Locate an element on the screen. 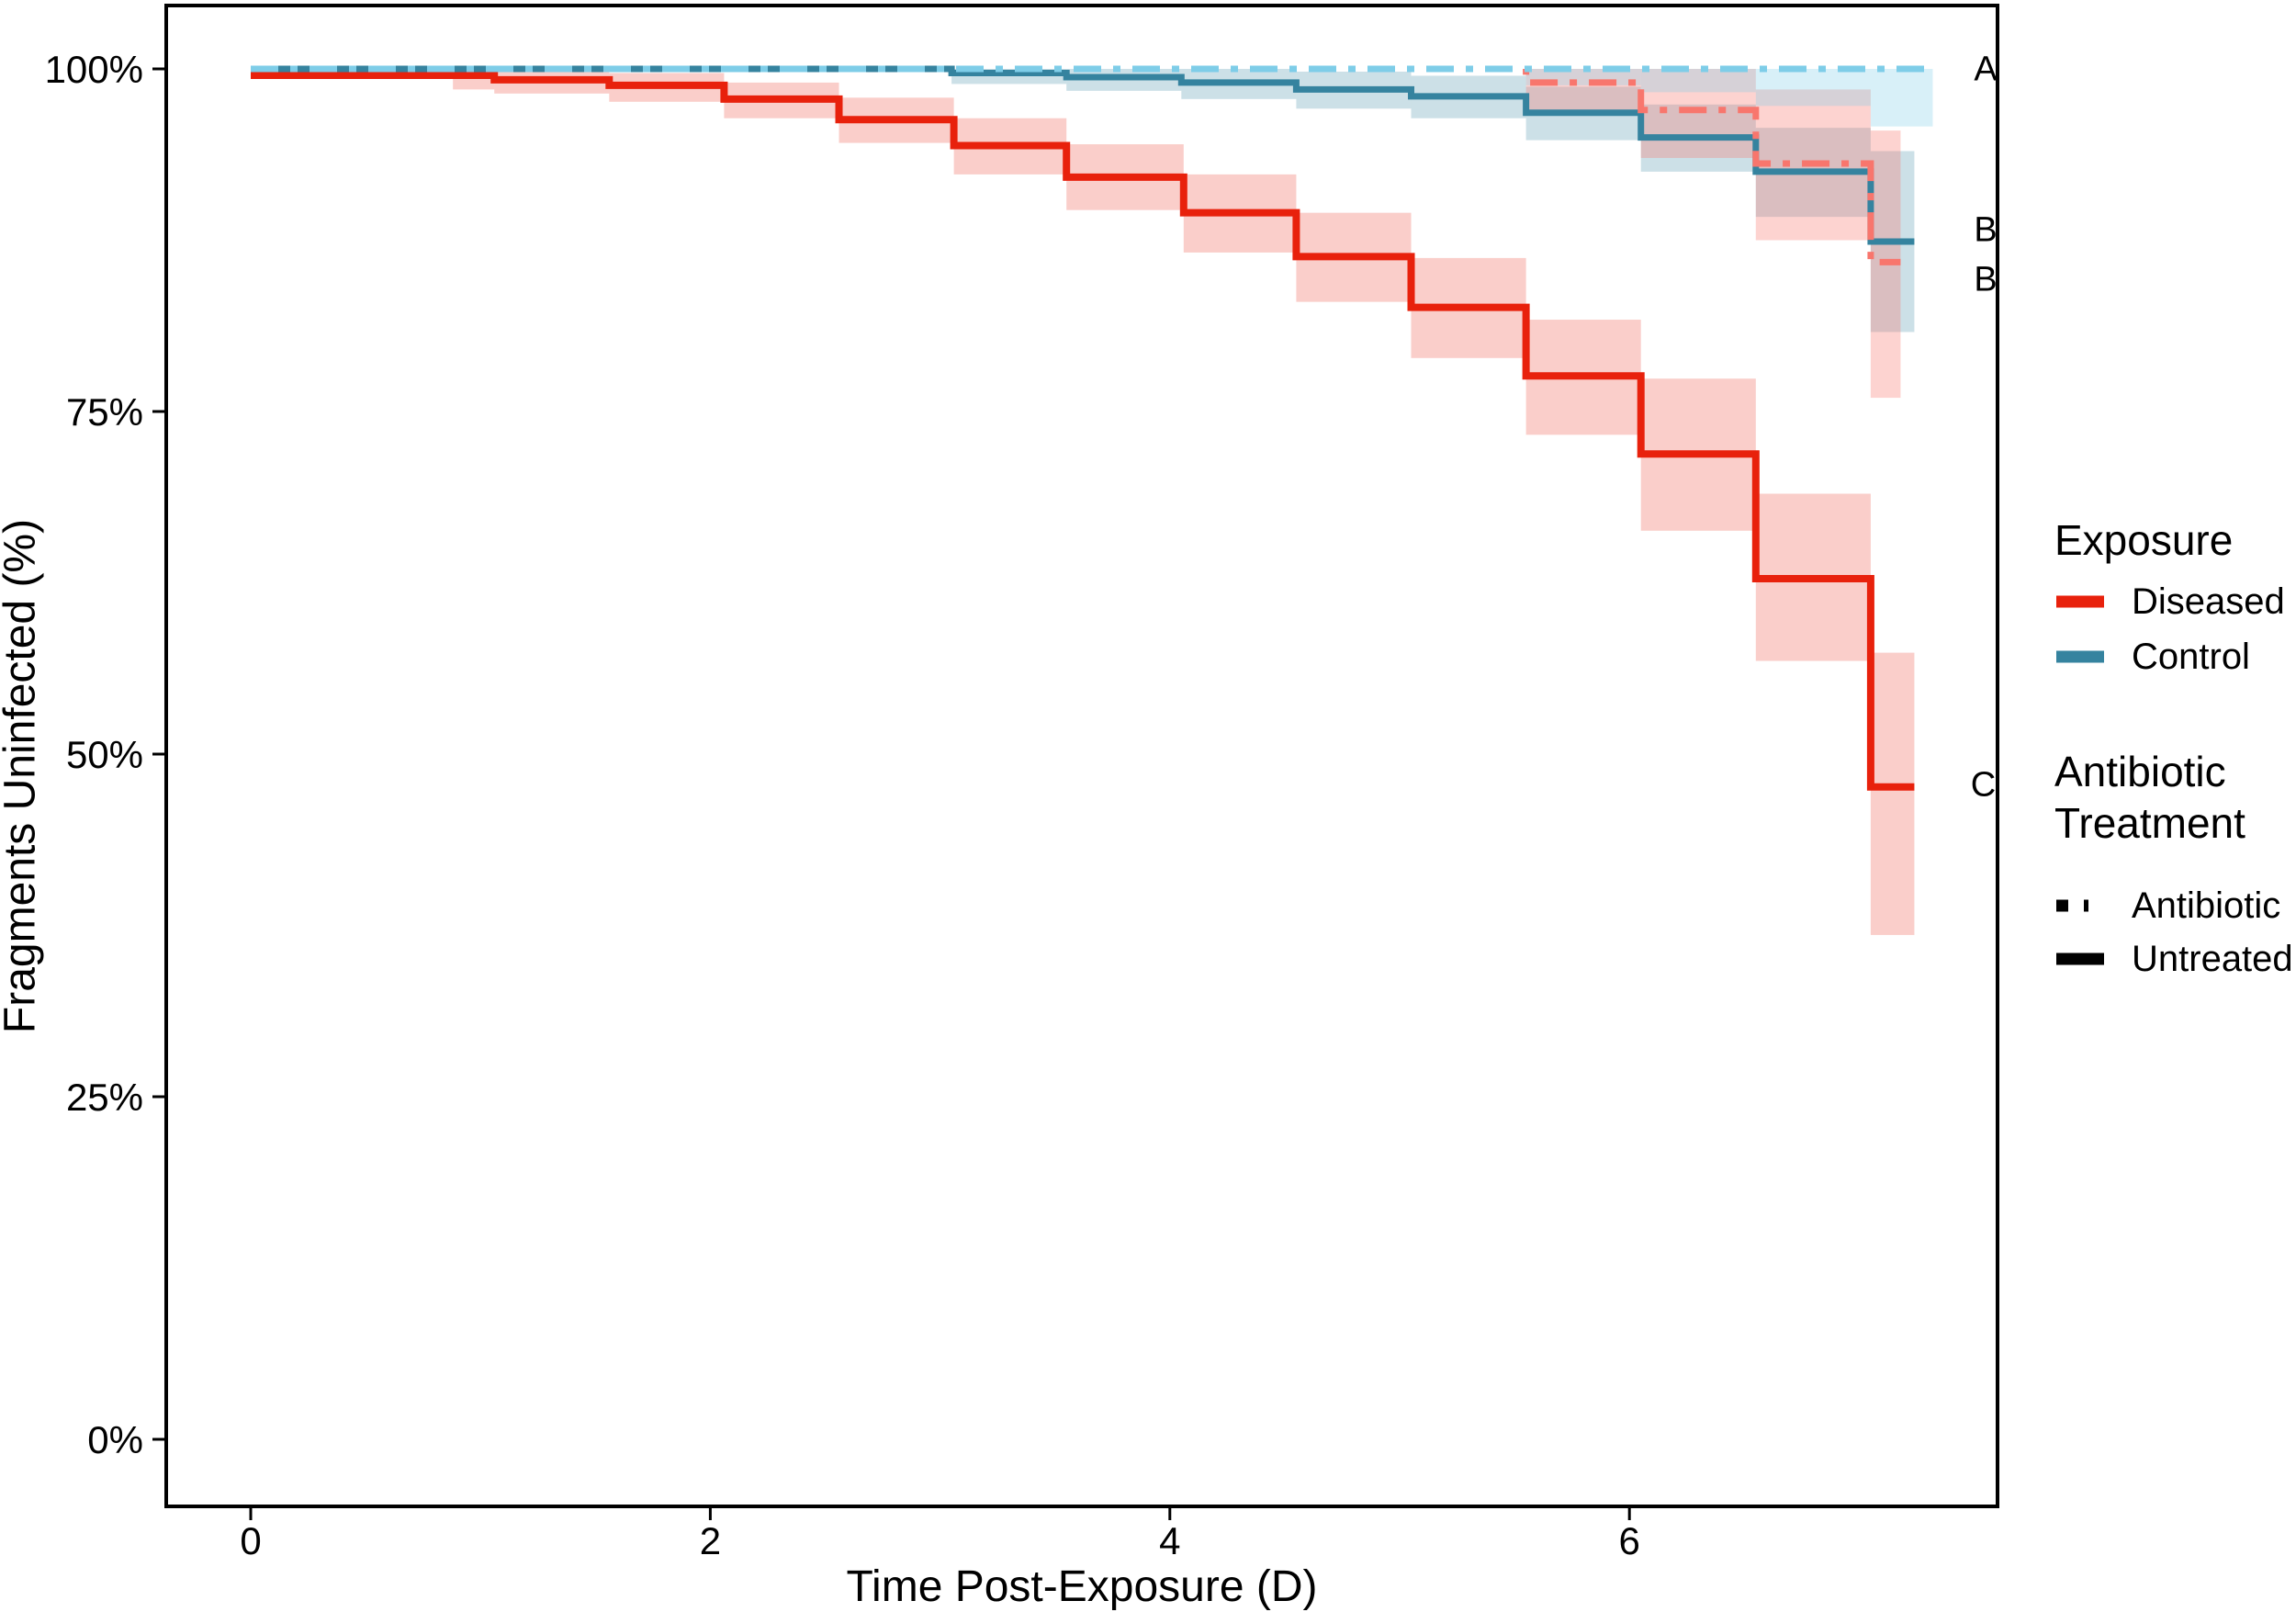 The height and width of the screenshot is (1612, 2296). legend-item-untreated: Untreated is located at coordinates (2173, 959).